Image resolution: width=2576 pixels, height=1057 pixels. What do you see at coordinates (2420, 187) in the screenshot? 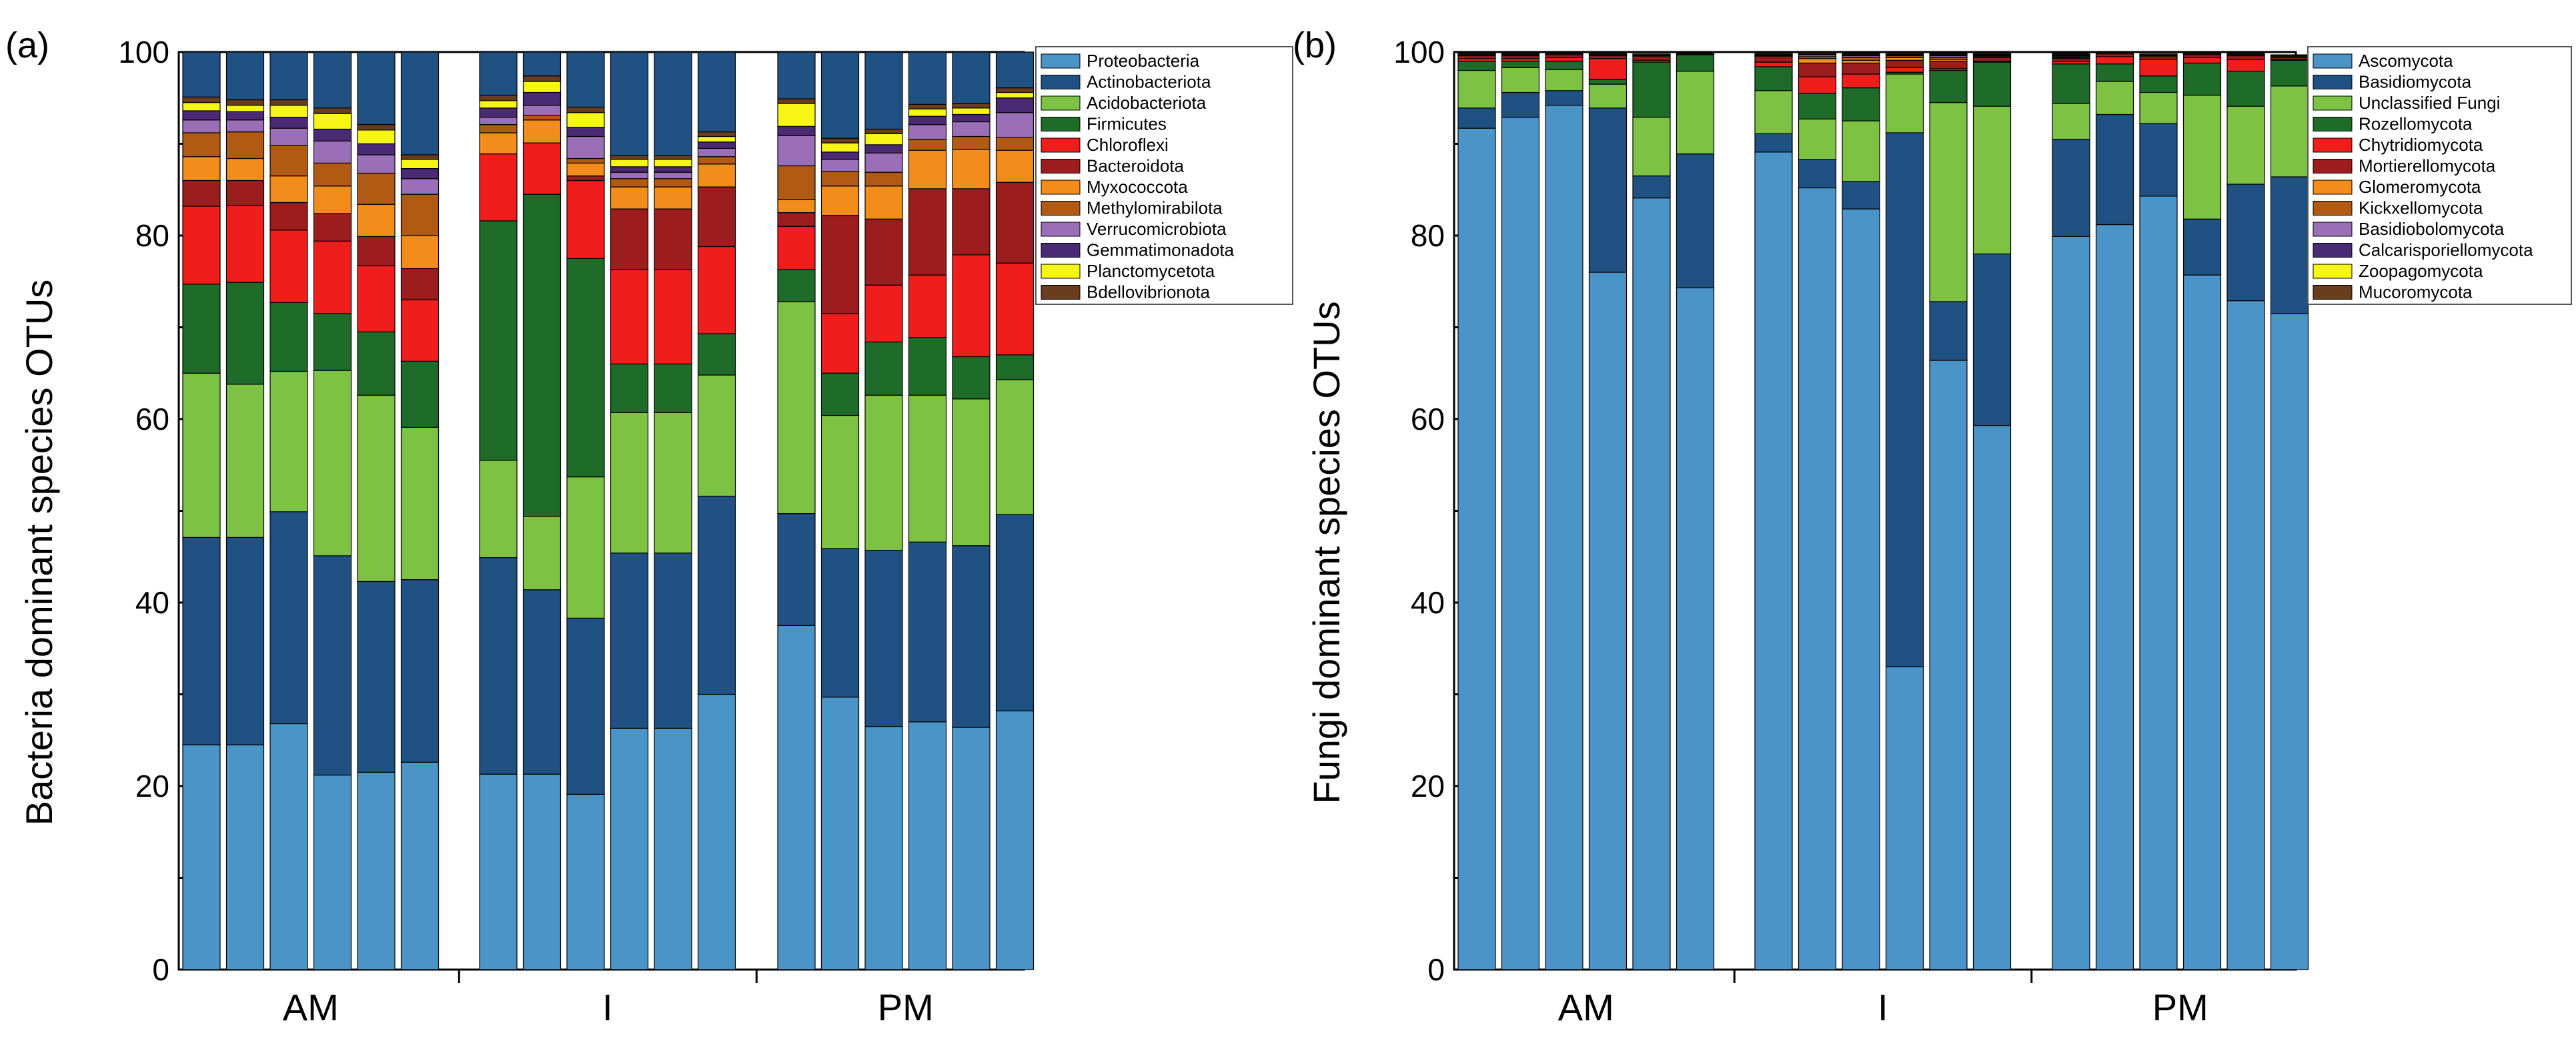
I see `legend-label: Glomeromycota` at bounding box center [2420, 187].